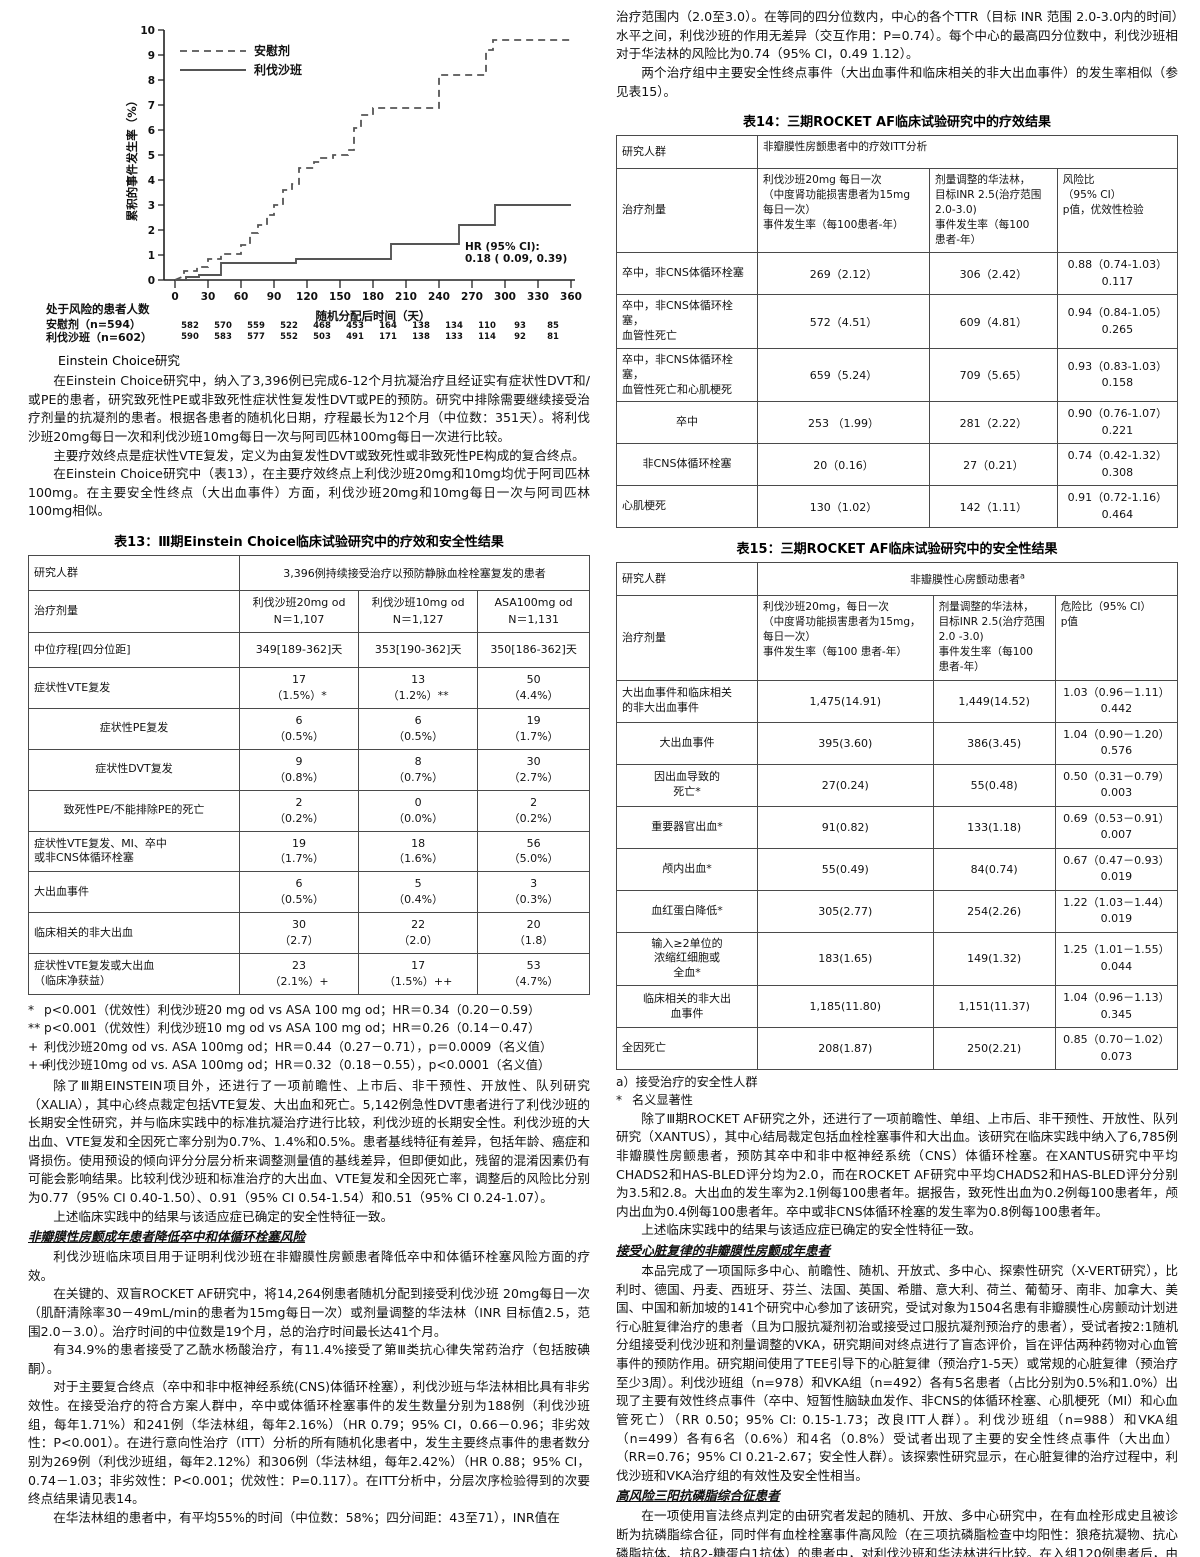  I want to click on footnote-text: 名义显著性, so click(662, 1100).